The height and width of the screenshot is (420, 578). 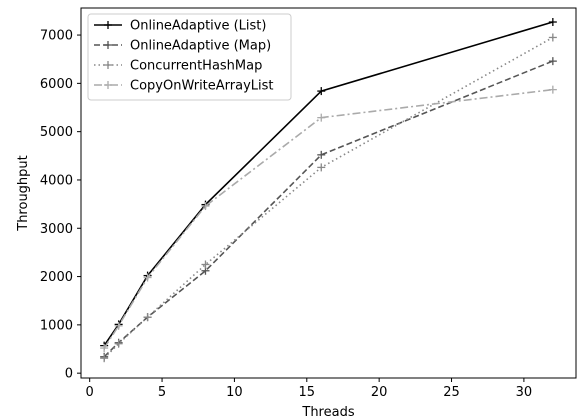 What do you see at coordinates (196, 66) in the screenshot?
I see `legend-label: ConcurrentHashMap` at bounding box center [196, 66].